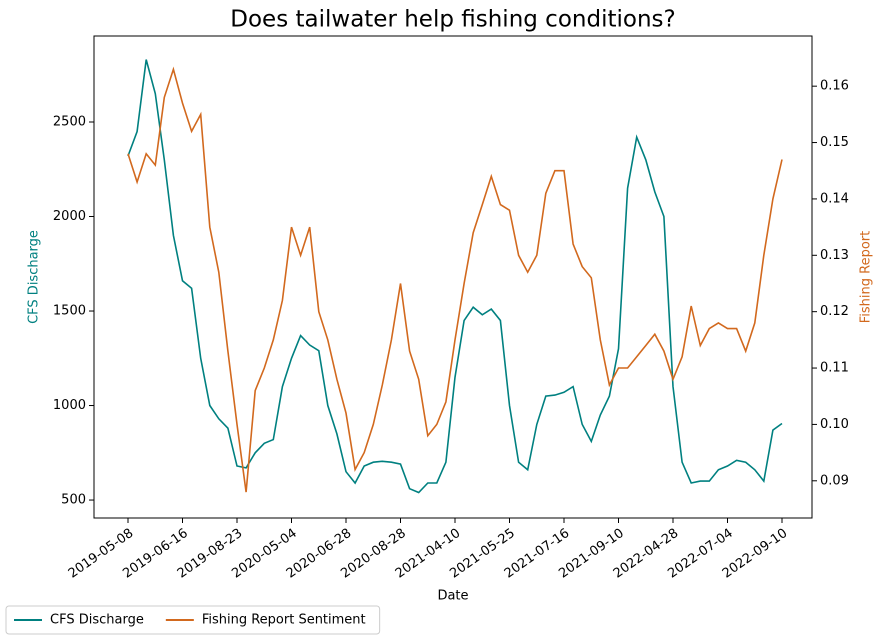 The image size is (883, 640). I want to click on y-tick-label: 500, so click(73, 500).